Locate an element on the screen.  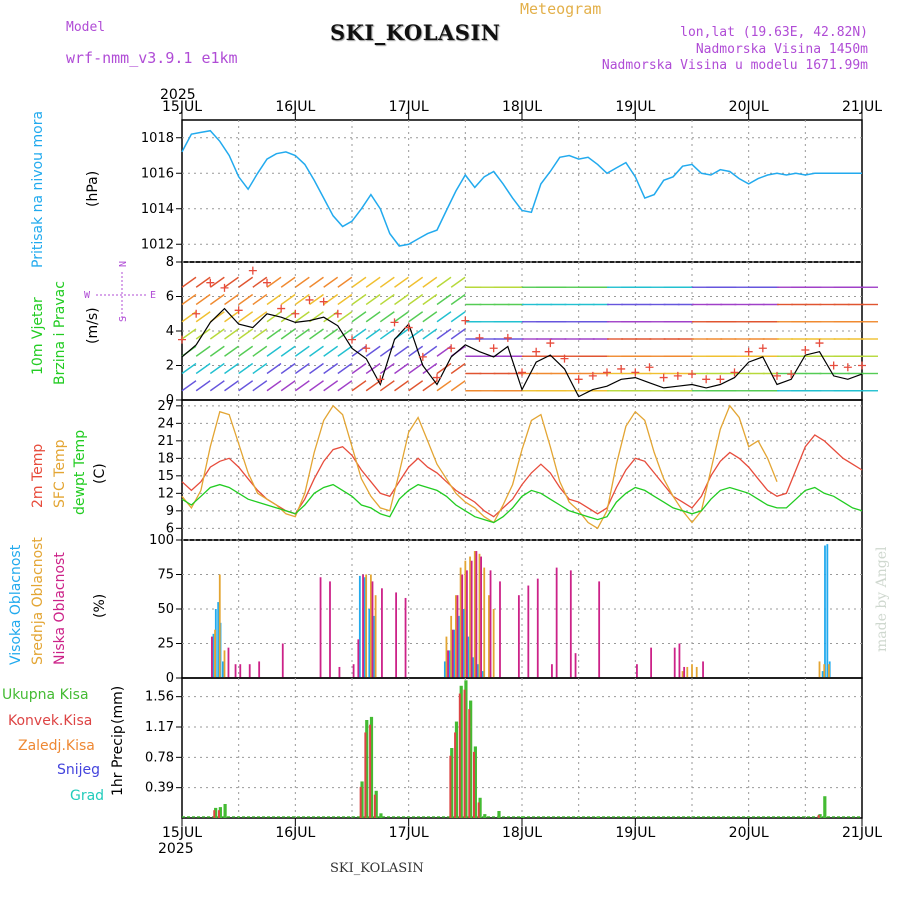
date-axis-top: 15JUL 16JUL 17JUL 18JUL 19JUL 20JUL 21JUL is located at coordinates (522, 109).